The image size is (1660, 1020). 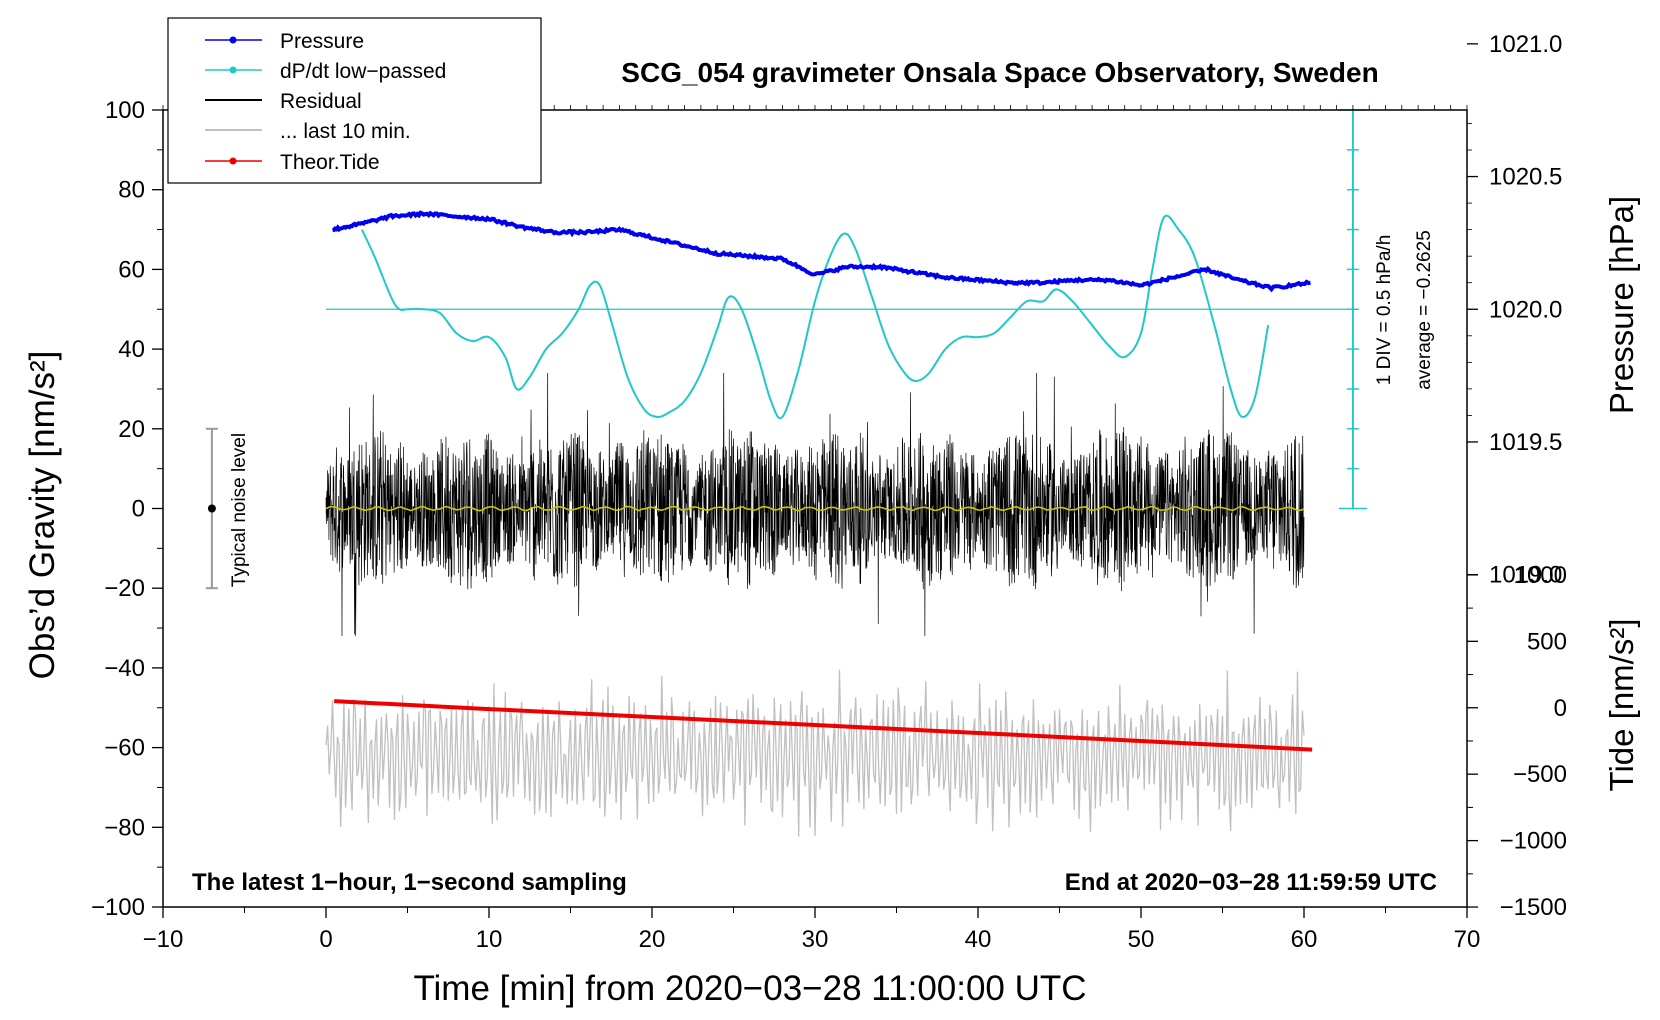 I want to click on y-tick-label: −60, so click(x=124, y=748).